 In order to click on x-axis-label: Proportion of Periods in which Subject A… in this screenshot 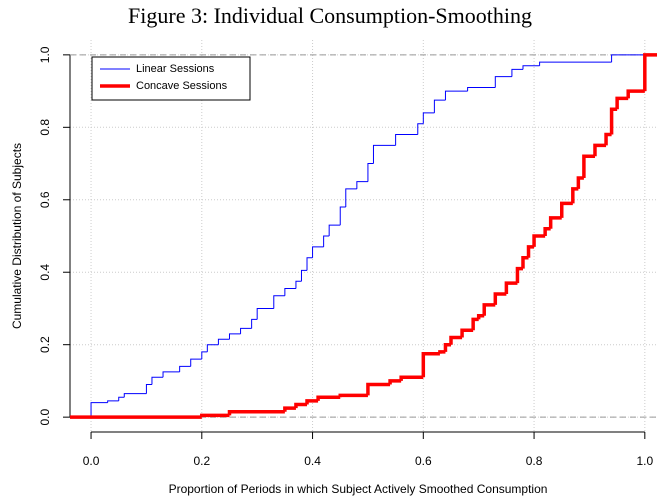, I will do `click(358, 489)`.